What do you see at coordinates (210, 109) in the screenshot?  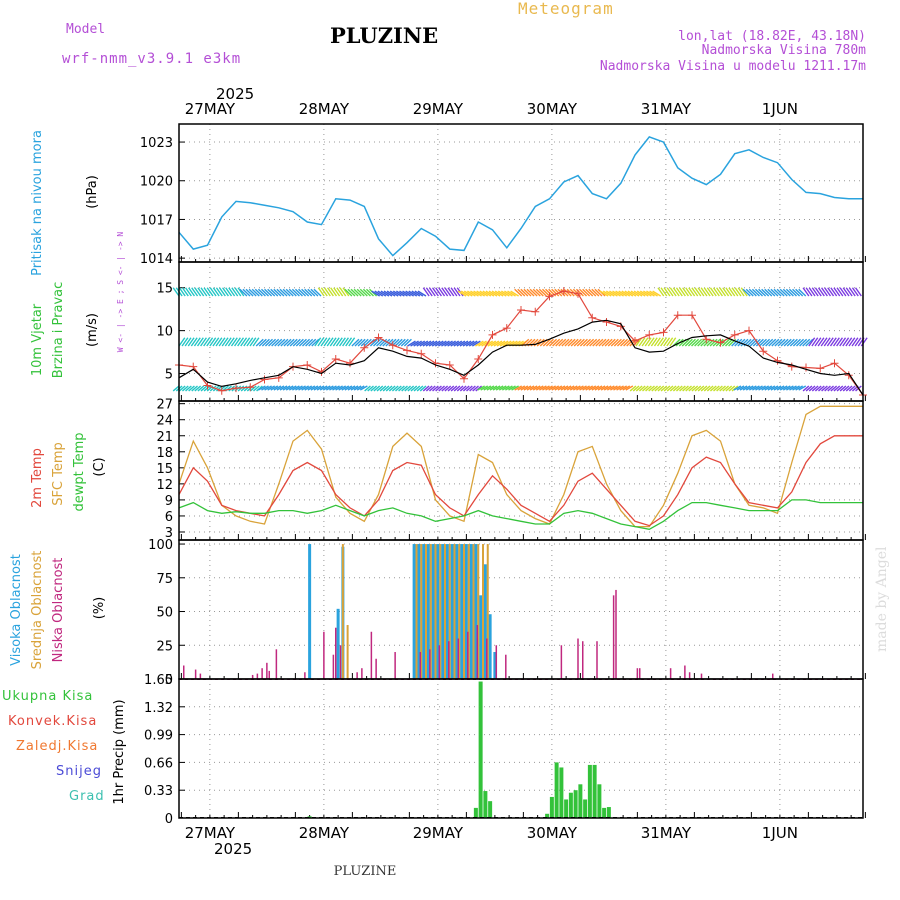 I see `top-date-27MAY: 27MAY` at bounding box center [210, 109].